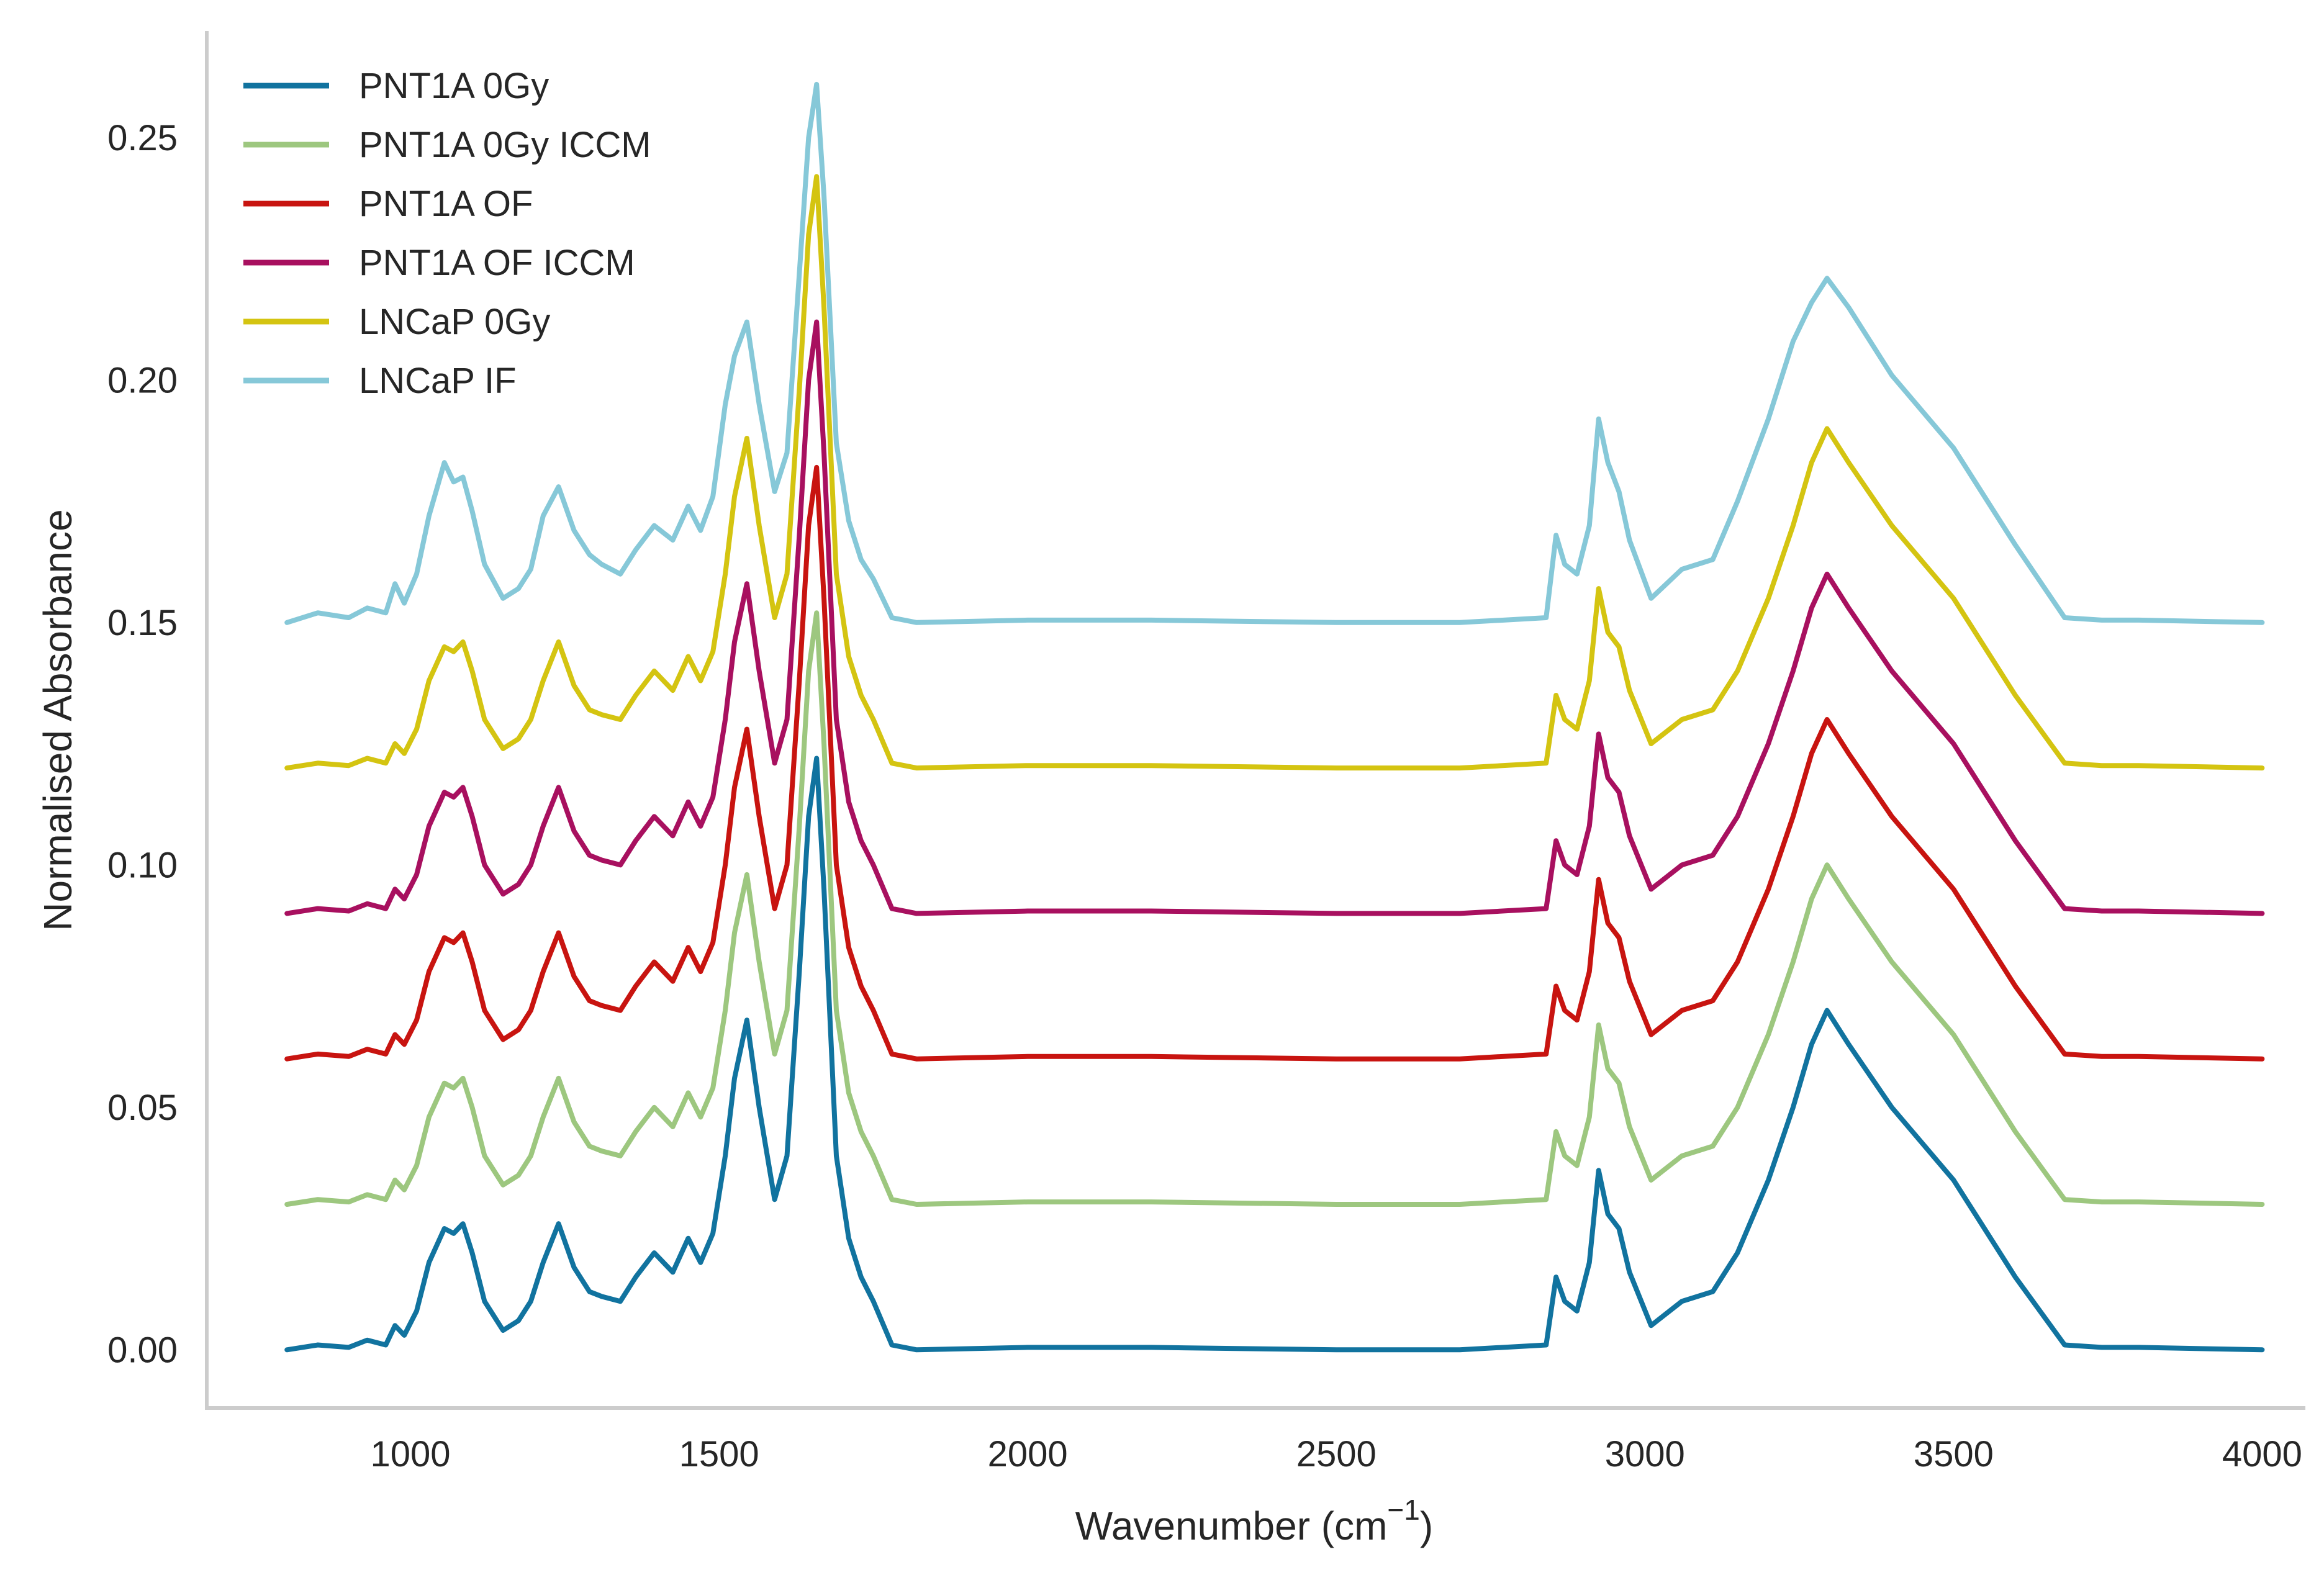  Describe the element at coordinates (1254, 1521) in the screenshot. I see `x-axis-title: Wavenumber (cm−1)` at that location.